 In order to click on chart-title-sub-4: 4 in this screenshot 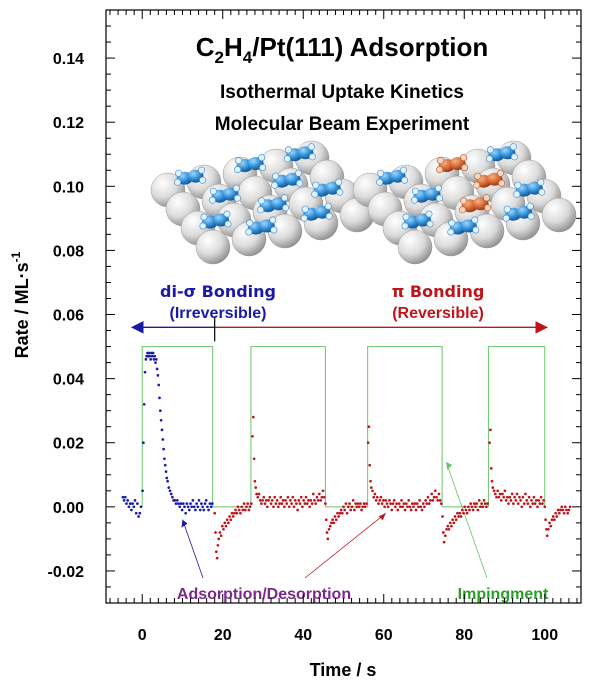, I will do `click(248, 57)`.